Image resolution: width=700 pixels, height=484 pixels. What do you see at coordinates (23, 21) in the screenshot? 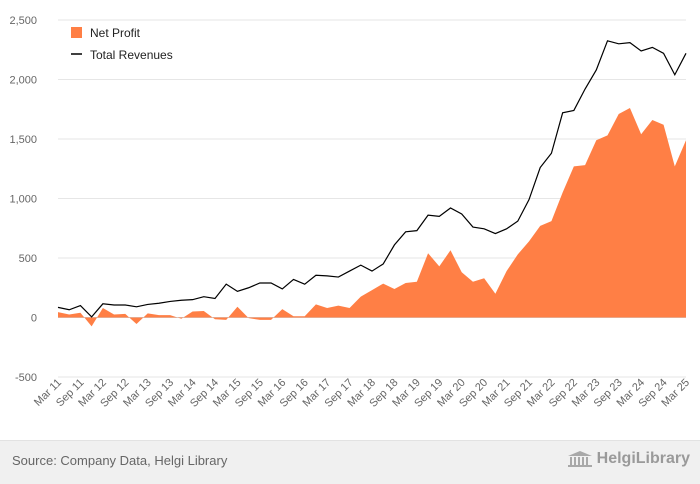
I see `y-tick-label: 2,500` at bounding box center [23, 21].